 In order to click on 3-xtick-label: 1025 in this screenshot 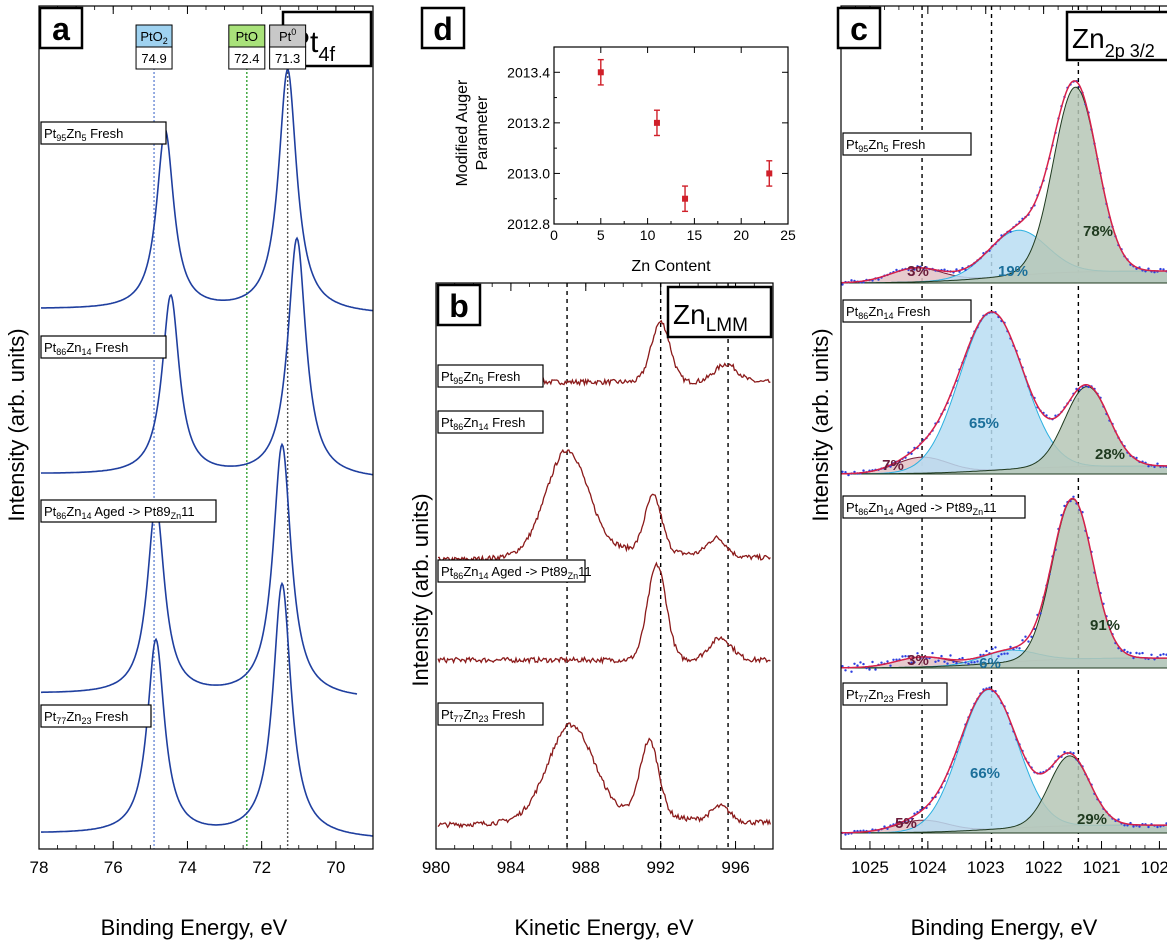, I will do `click(870, 867)`.